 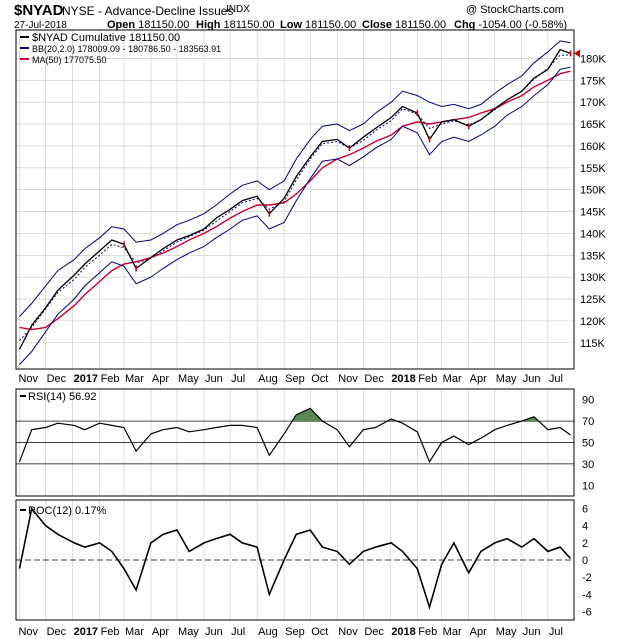 What do you see at coordinates (593, 169) in the screenshot?
I see `price-y-tick-label: 155K` at bounding box center [593, 169].